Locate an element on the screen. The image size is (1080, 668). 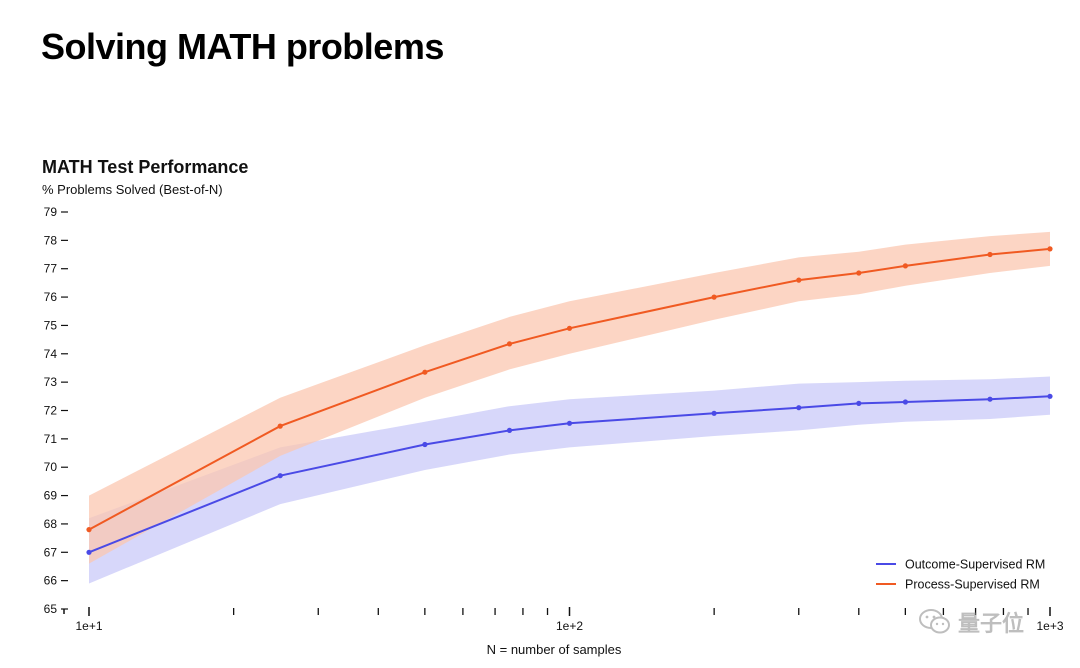
y-axis: 65 66 67 68 69 70 71 72 73 74 75 76 77 78 79 is located at coordinates (56, 410).